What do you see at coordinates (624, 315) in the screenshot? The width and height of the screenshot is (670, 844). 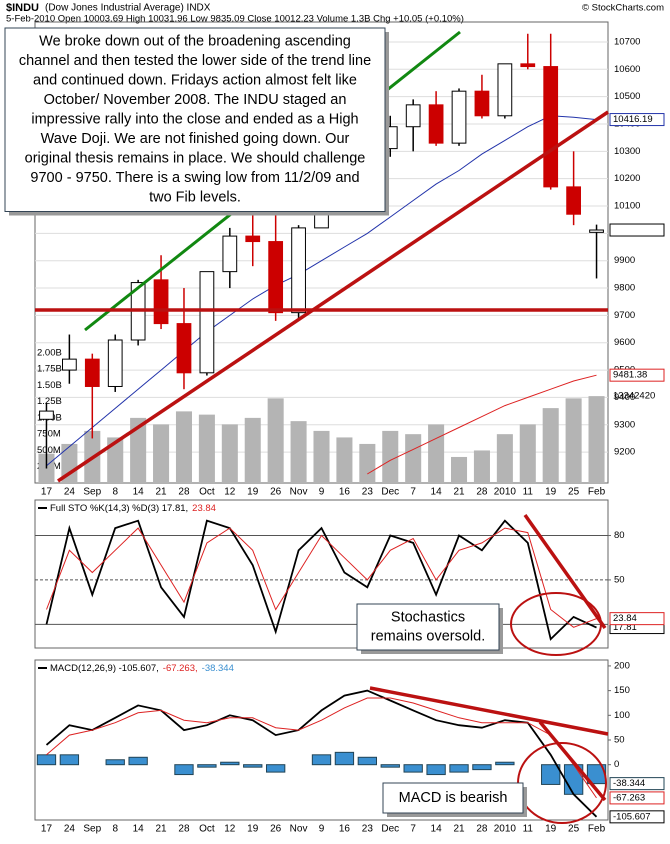 I see `y-tick-label: 9700` at bounding box center [624, 315].